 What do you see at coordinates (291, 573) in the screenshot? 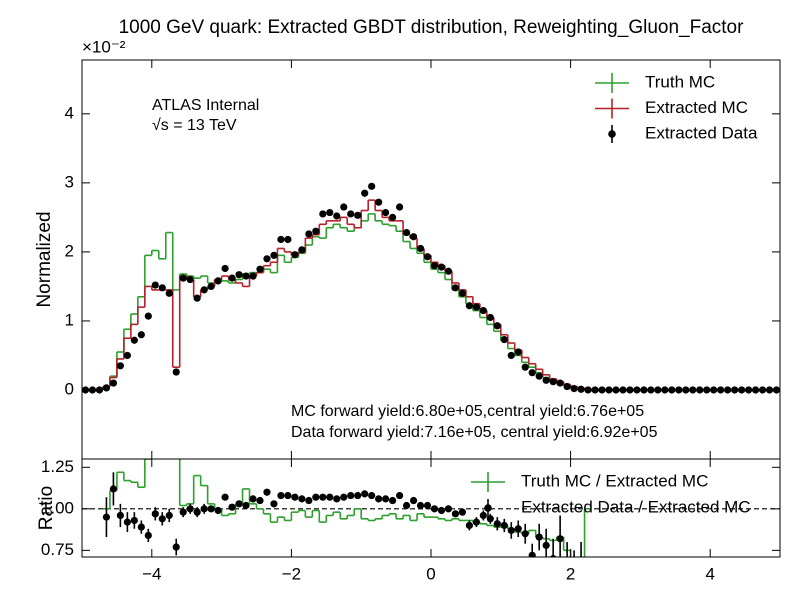
I see `x-tick-label: −2` at bounding box center [291, 573].